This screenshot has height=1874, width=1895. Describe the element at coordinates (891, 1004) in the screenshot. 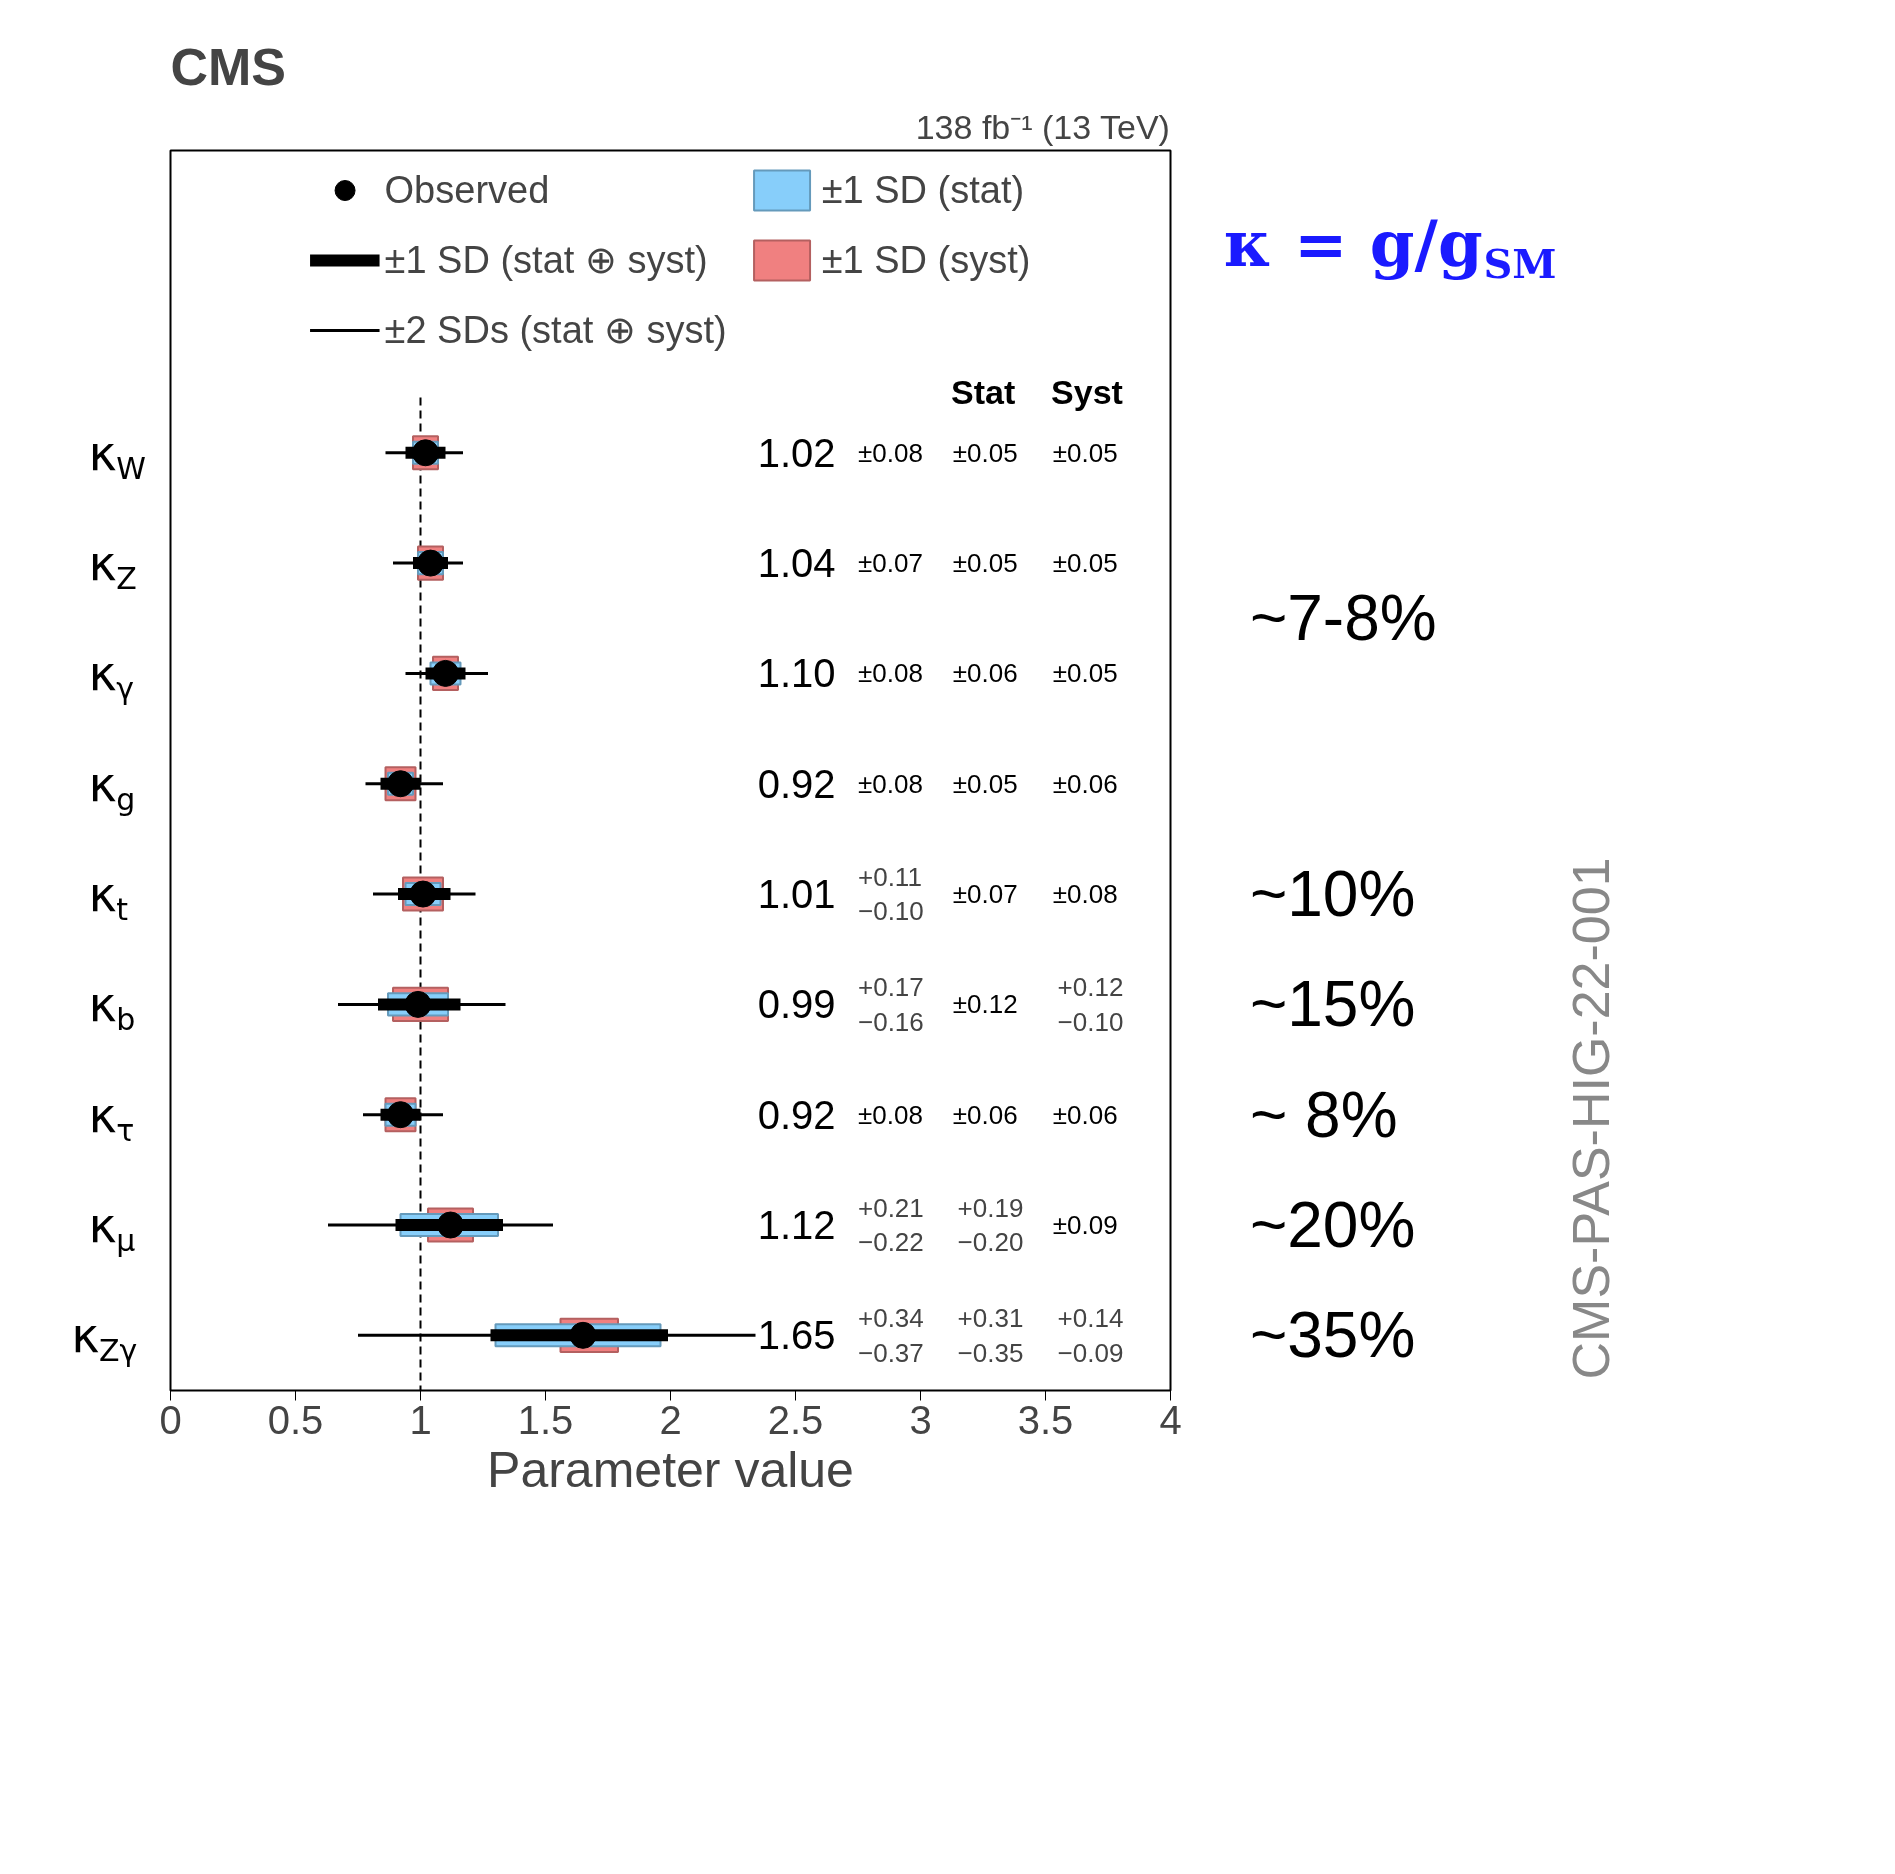

I see `annotation: +0.17 −0.16` at that location.